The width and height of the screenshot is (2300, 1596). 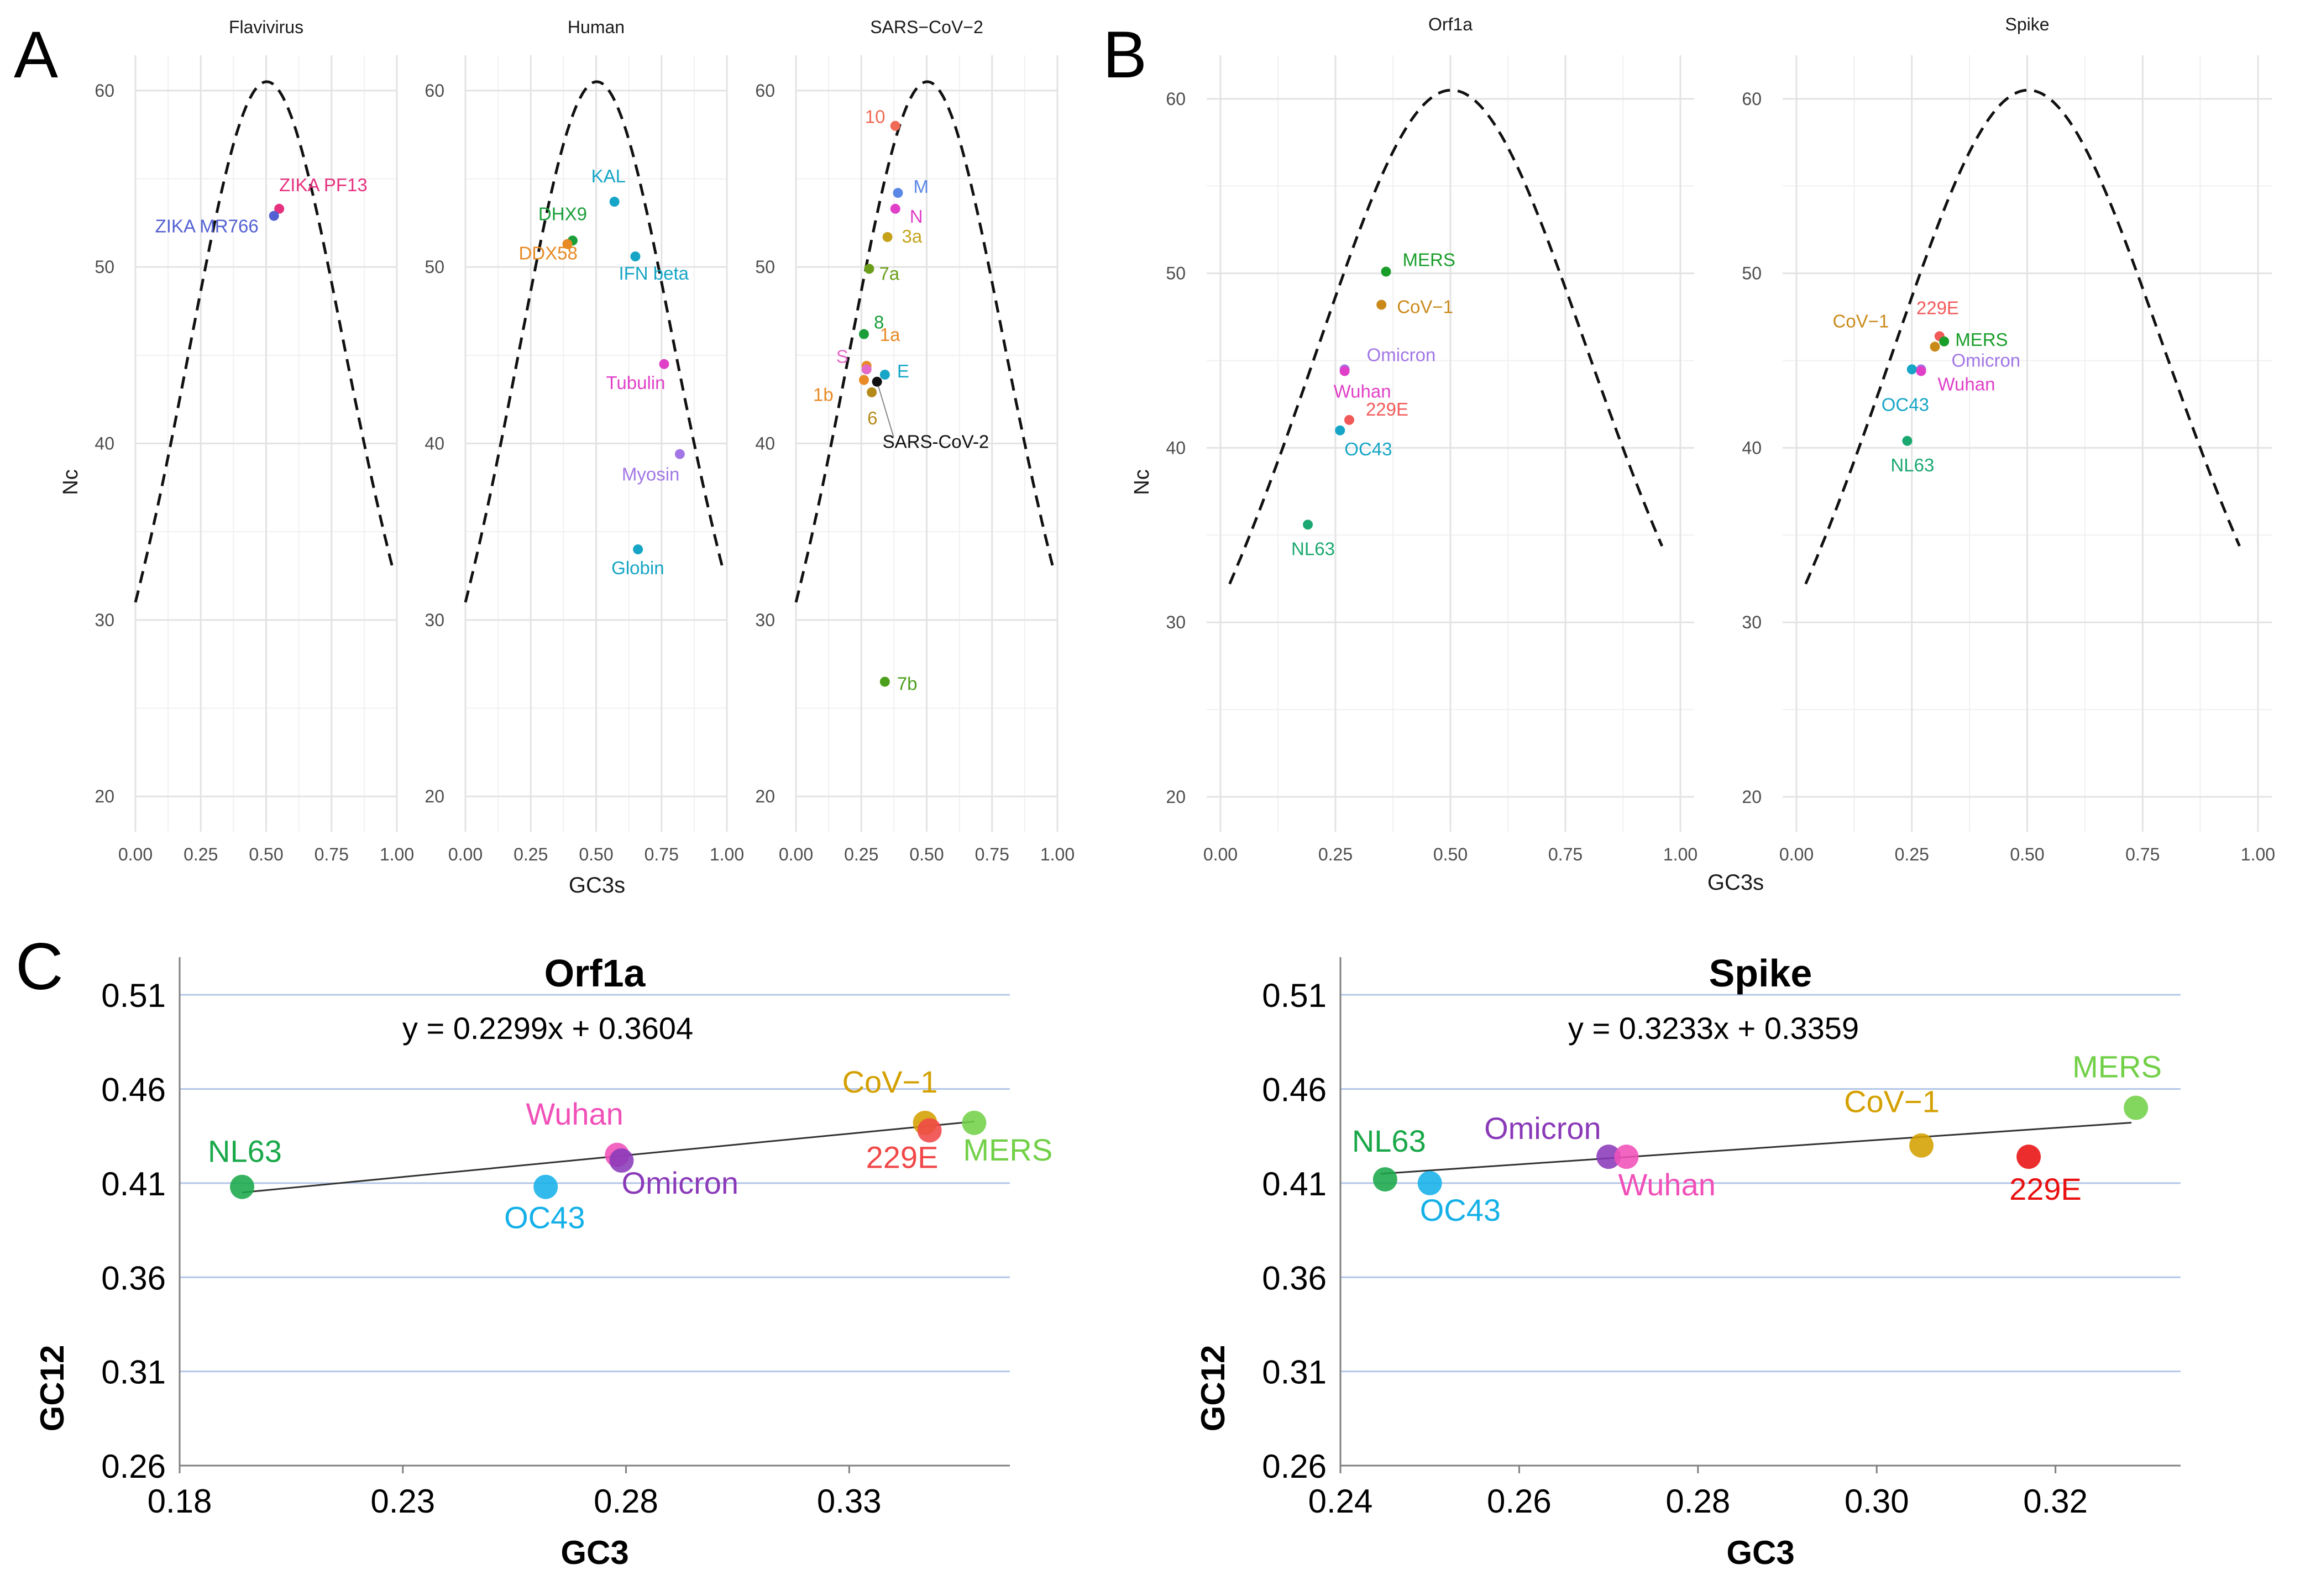 What do you see at coordinates (531, 854) in the screenshot?
I see `x-tick-label: 0.25` at bounding box center [531, 854].